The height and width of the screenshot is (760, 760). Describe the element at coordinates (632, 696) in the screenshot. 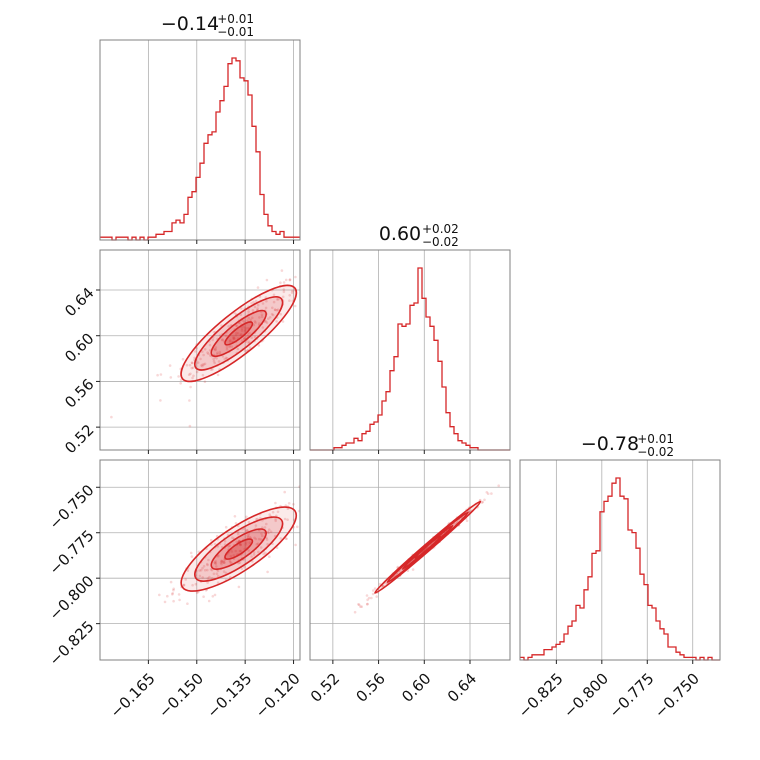

I see `x-tick-label: −0.775` at that location.